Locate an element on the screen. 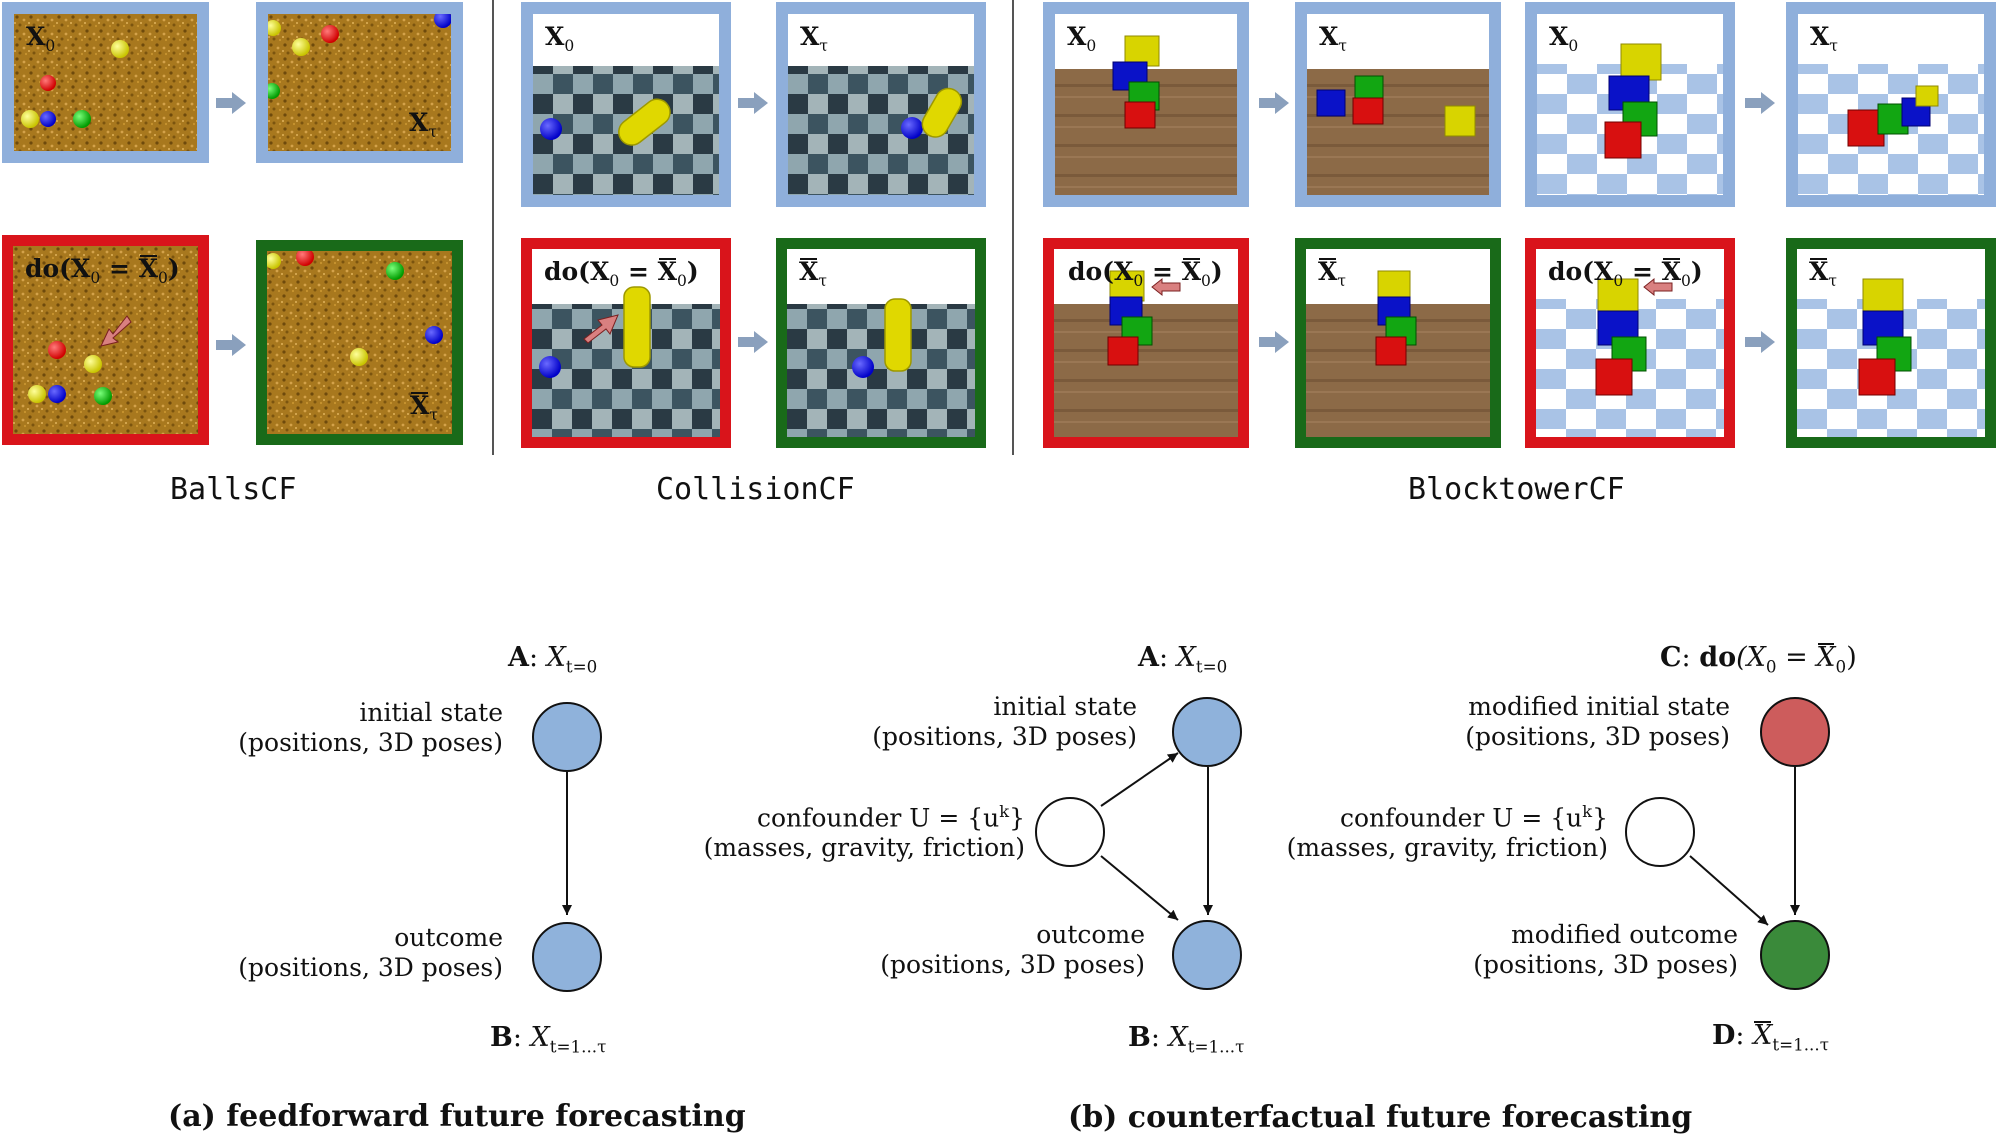 The width and height of the screenshot is (2000, 1139). balls-counterfactual-label: Xτ is located at coordinates (424, 407).